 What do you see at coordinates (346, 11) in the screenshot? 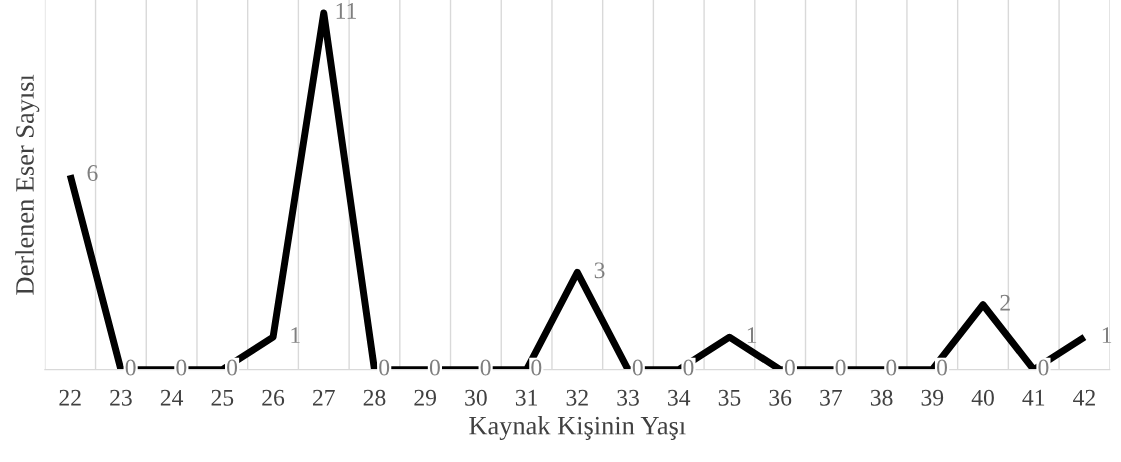
I see `data-label: 11` at bounding box center [346, 11].